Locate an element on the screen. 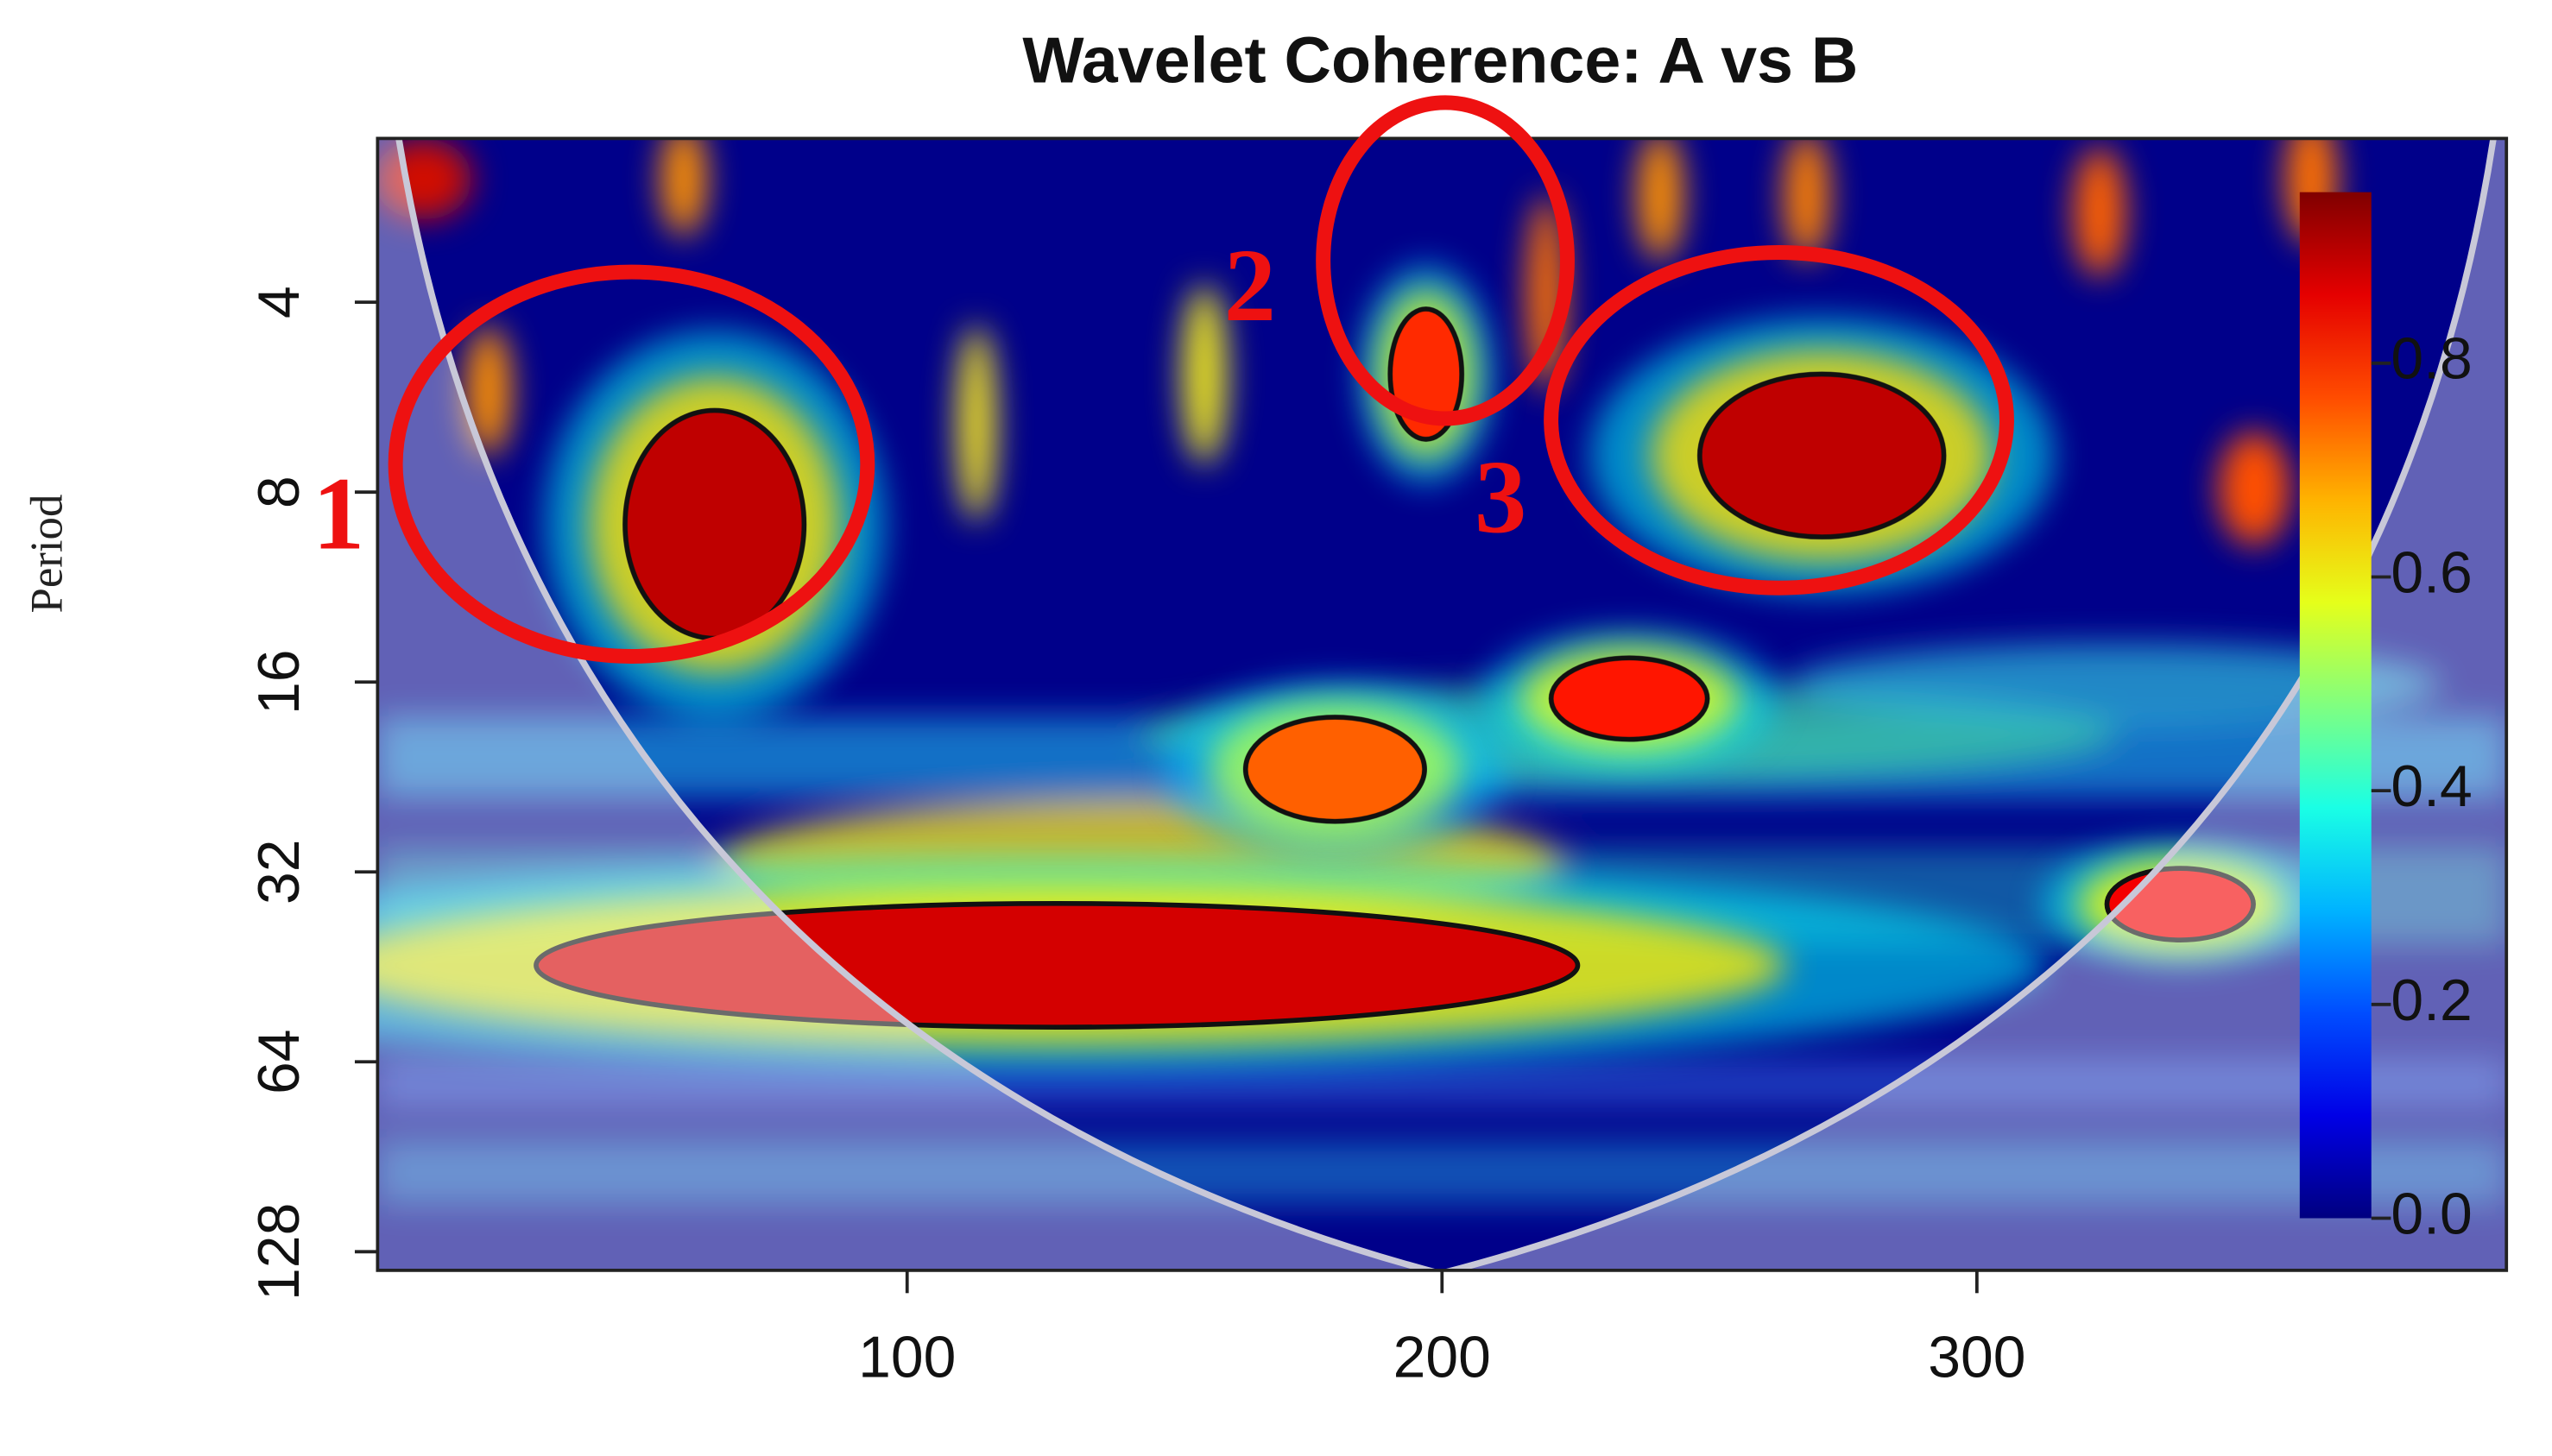  annotation-label: 1 is located at coordinates (339, 513).